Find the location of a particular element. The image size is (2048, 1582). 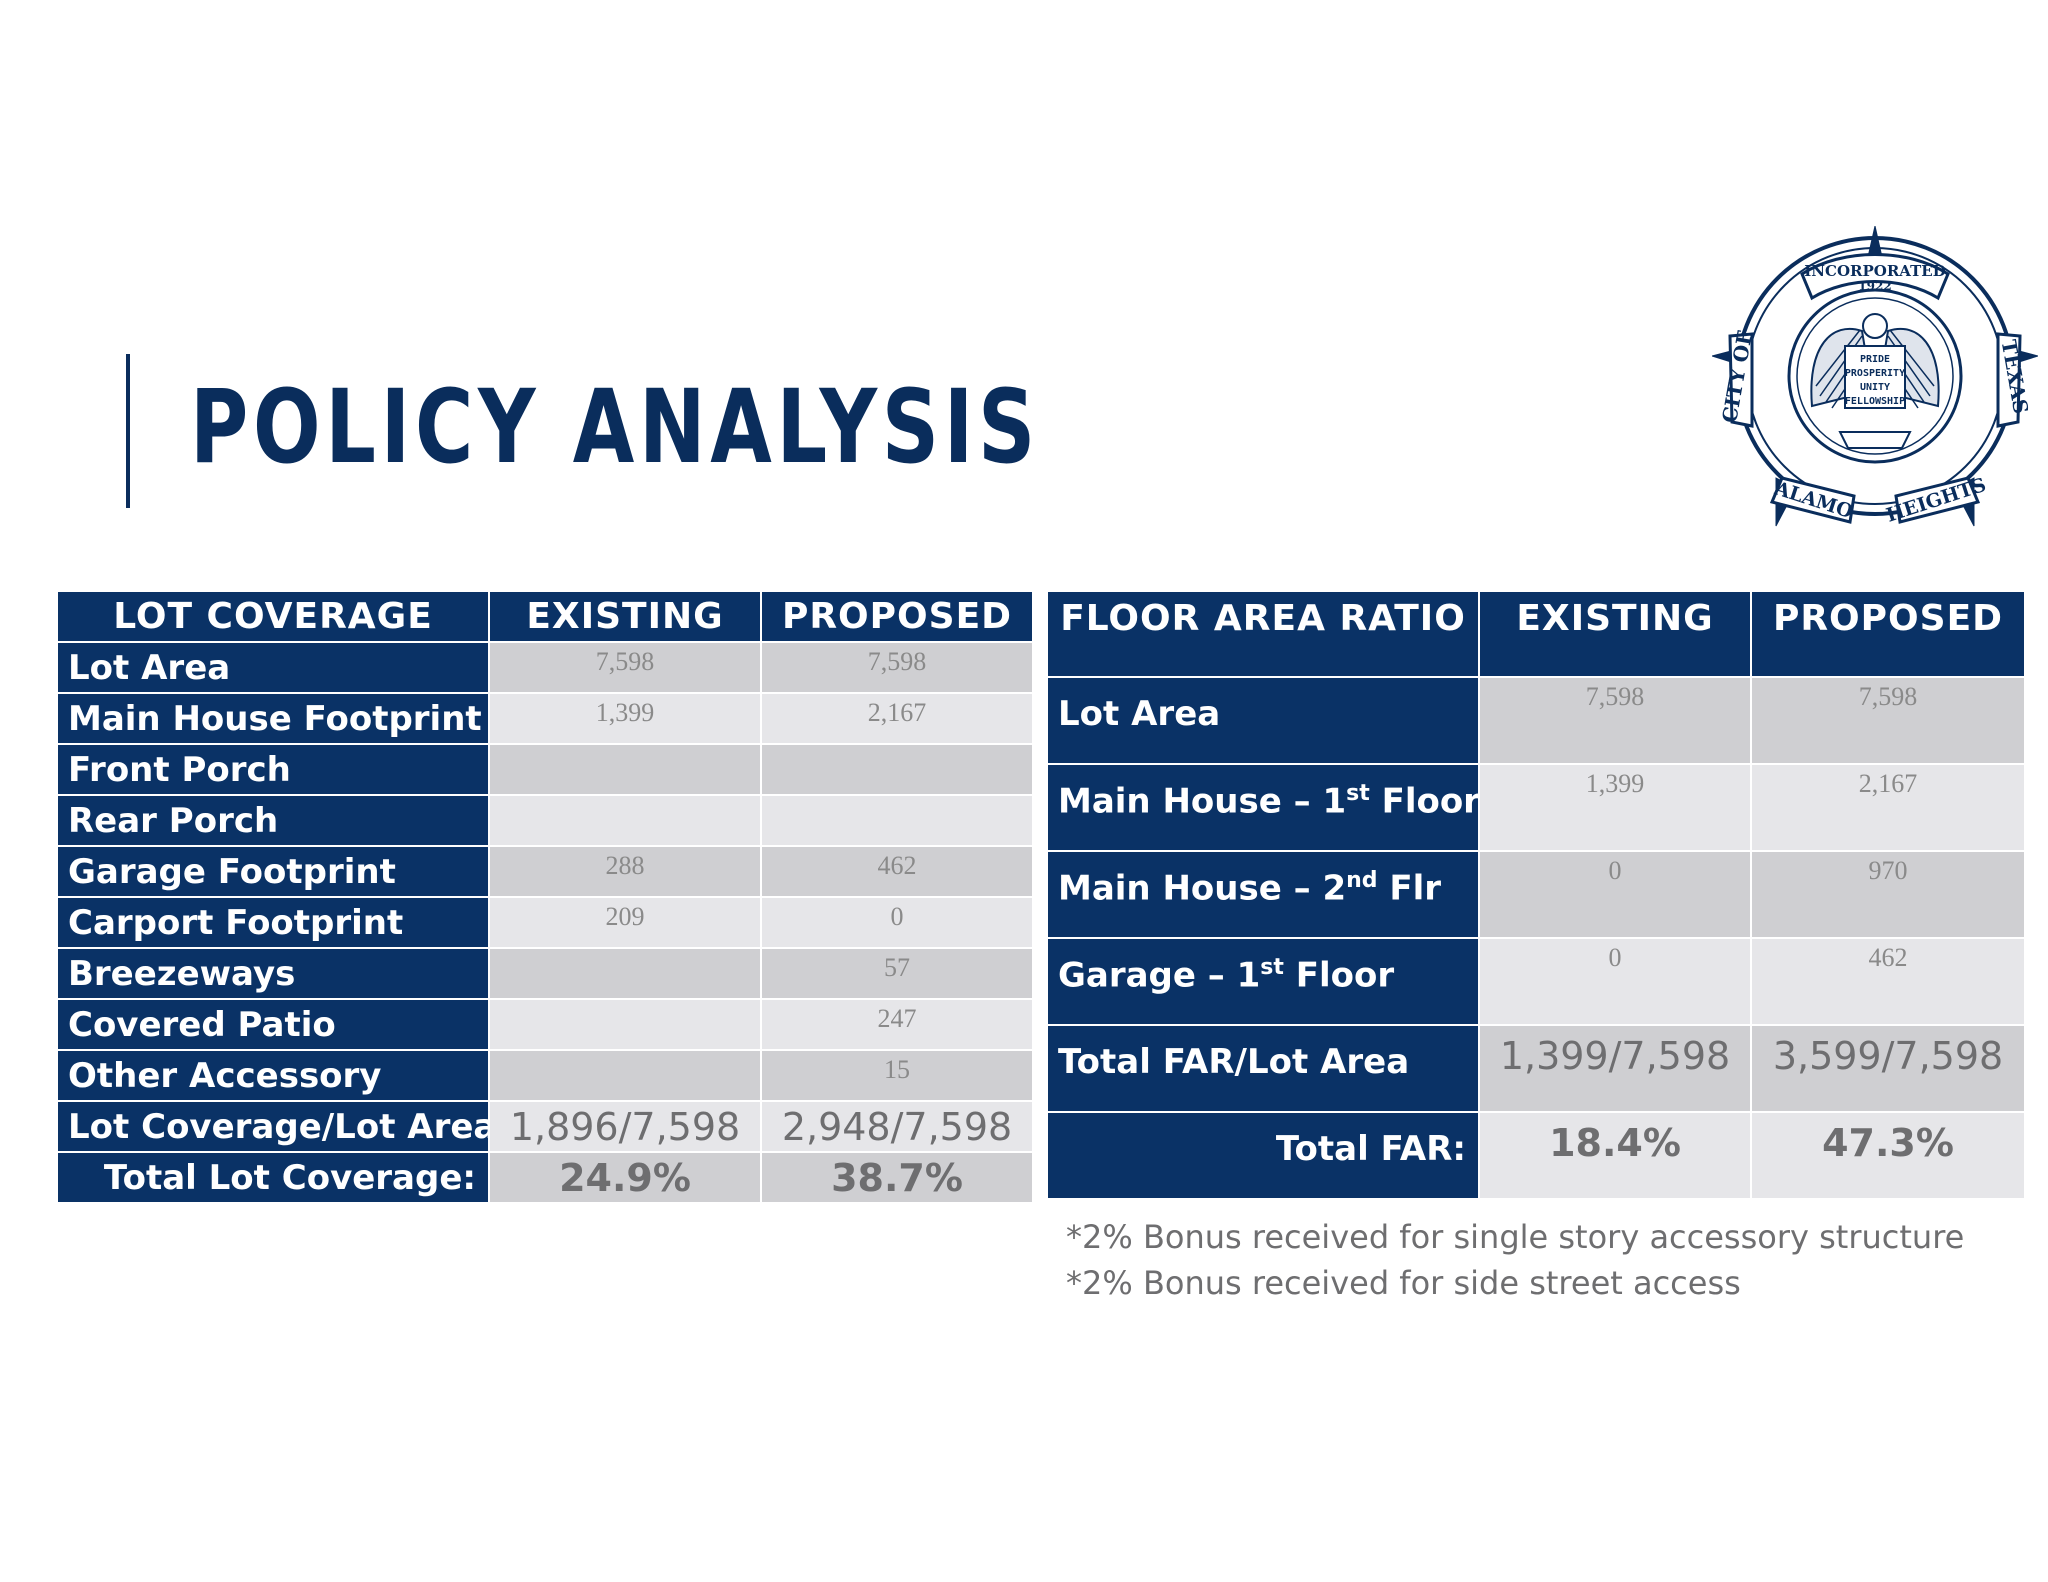

proposed-value: 247 is located at coordinates (897, 1024).